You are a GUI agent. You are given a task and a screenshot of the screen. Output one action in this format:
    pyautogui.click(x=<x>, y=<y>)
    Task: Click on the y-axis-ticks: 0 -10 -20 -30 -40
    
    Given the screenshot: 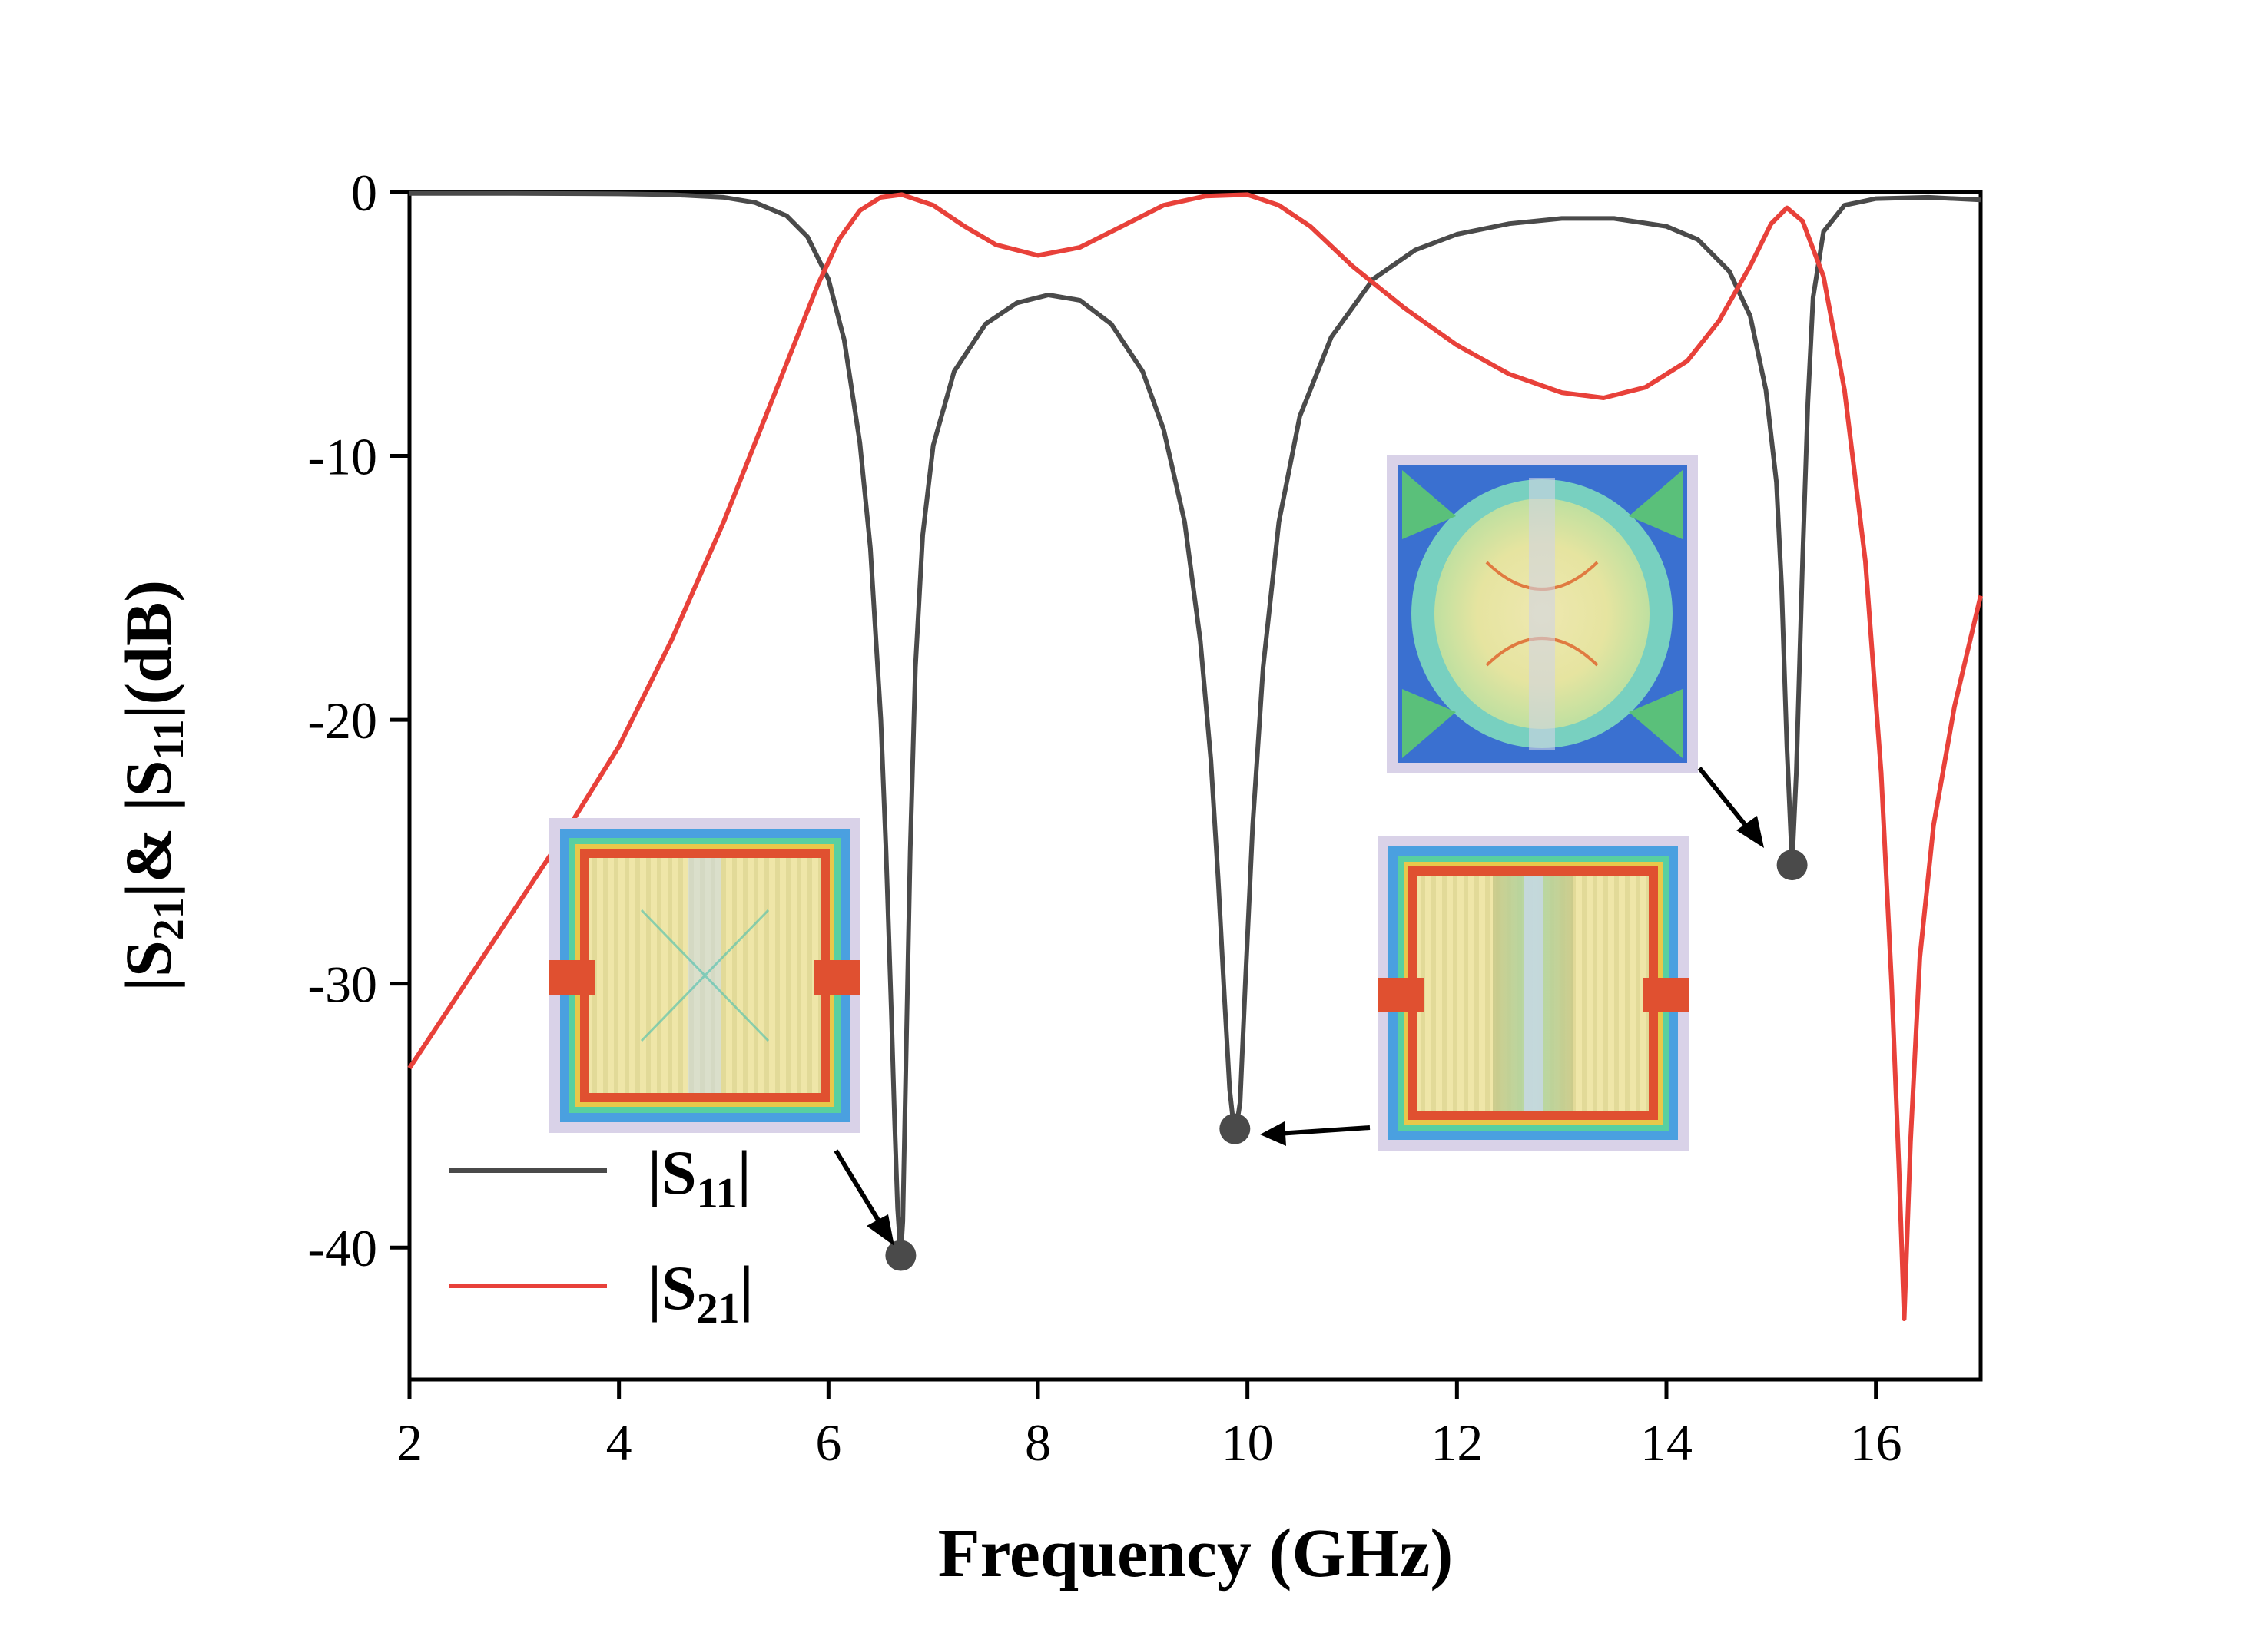 What is the action you would take?
    pyautogui.click(x=359, y=720)
    